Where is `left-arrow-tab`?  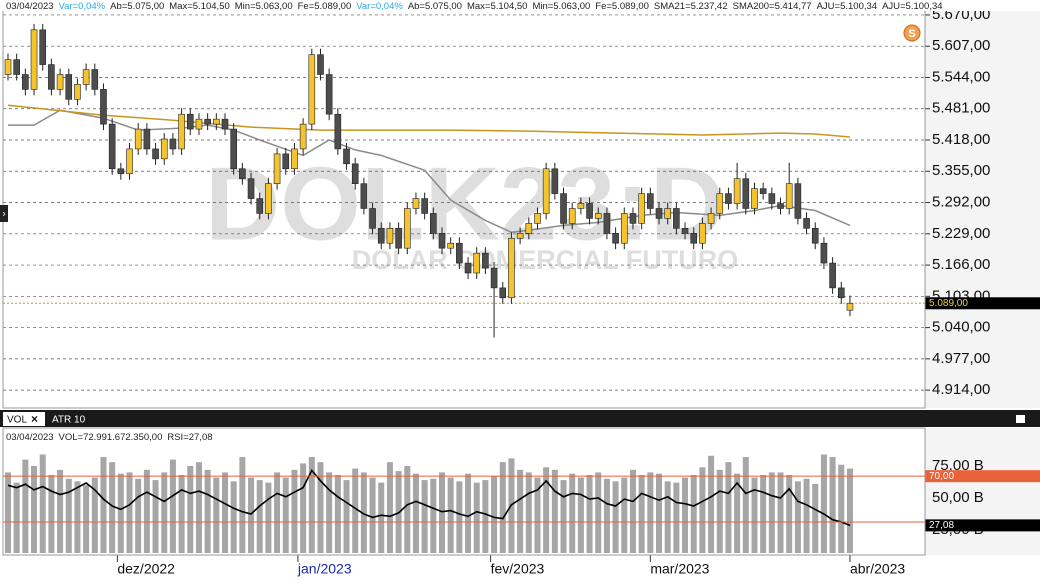 left-arrow-tab is located at coordinates (4, 213).